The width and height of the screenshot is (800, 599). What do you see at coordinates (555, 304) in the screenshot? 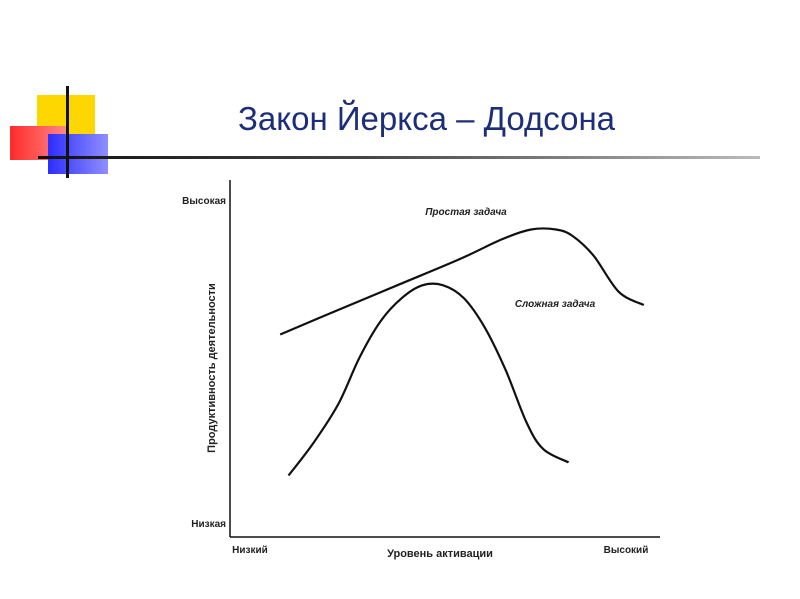
I see `series-label-complex-task: Сложная задача` at bounding box center [555, 304].